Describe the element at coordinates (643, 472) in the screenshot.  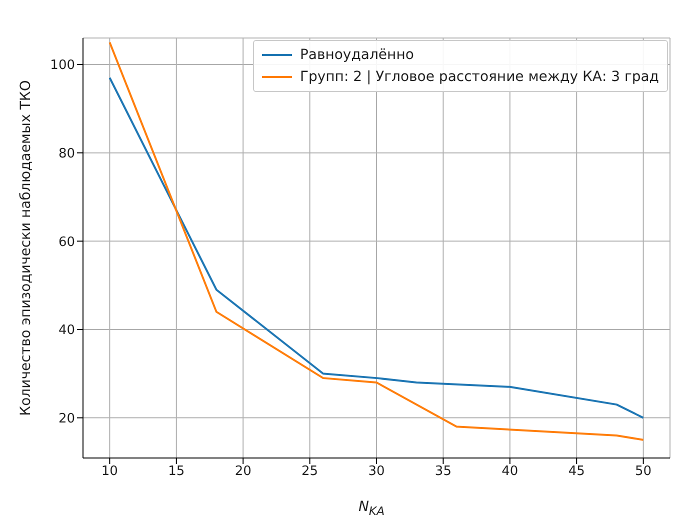
I see `x-tick-label: 50` at that location.